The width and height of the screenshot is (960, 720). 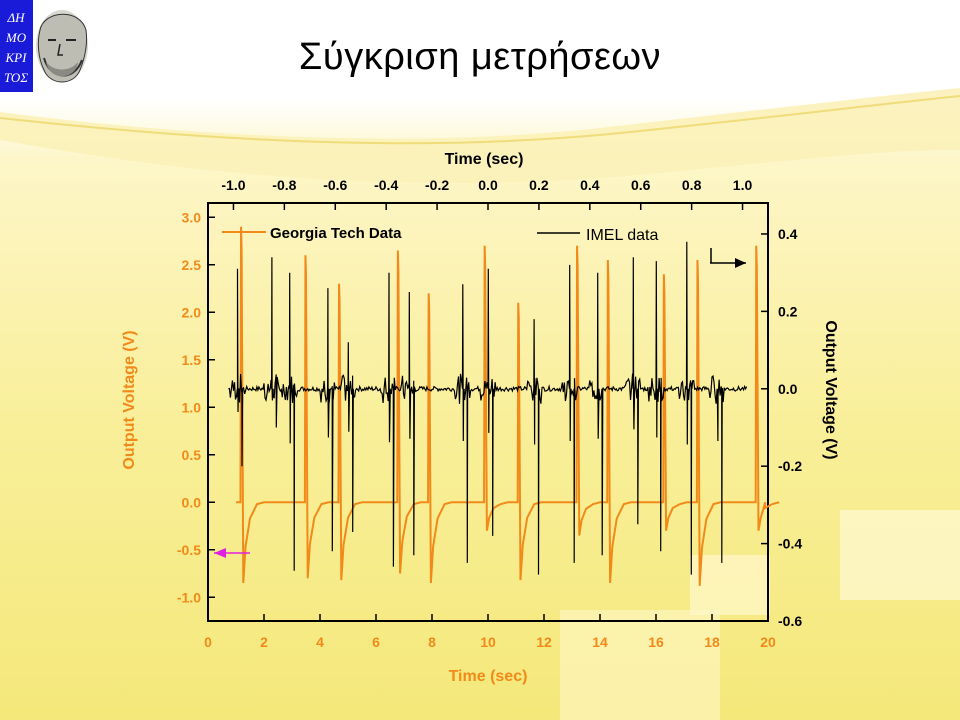 I want to click on left-tick-label: 2.5, so click(x=192, y=265).